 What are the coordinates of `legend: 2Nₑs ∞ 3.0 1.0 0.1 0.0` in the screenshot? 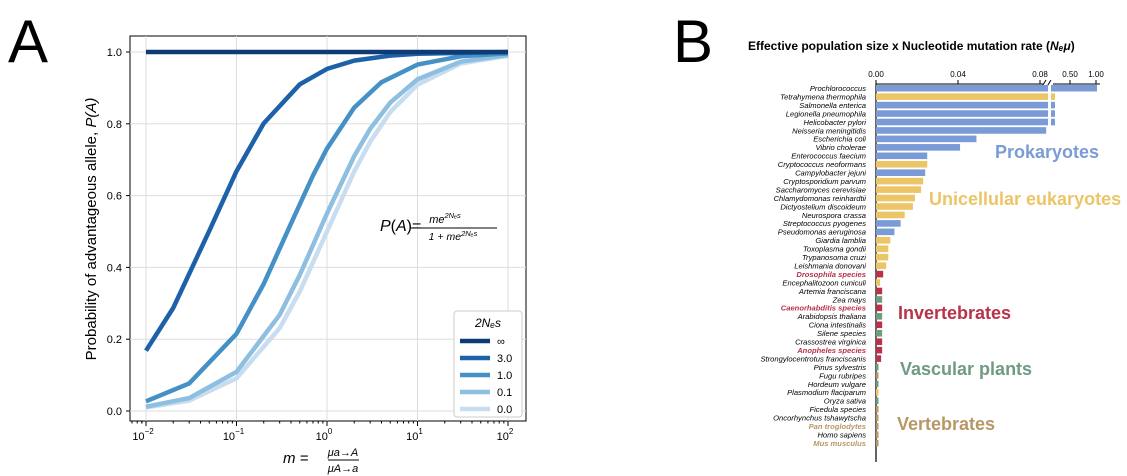 It's located at (488, 364).